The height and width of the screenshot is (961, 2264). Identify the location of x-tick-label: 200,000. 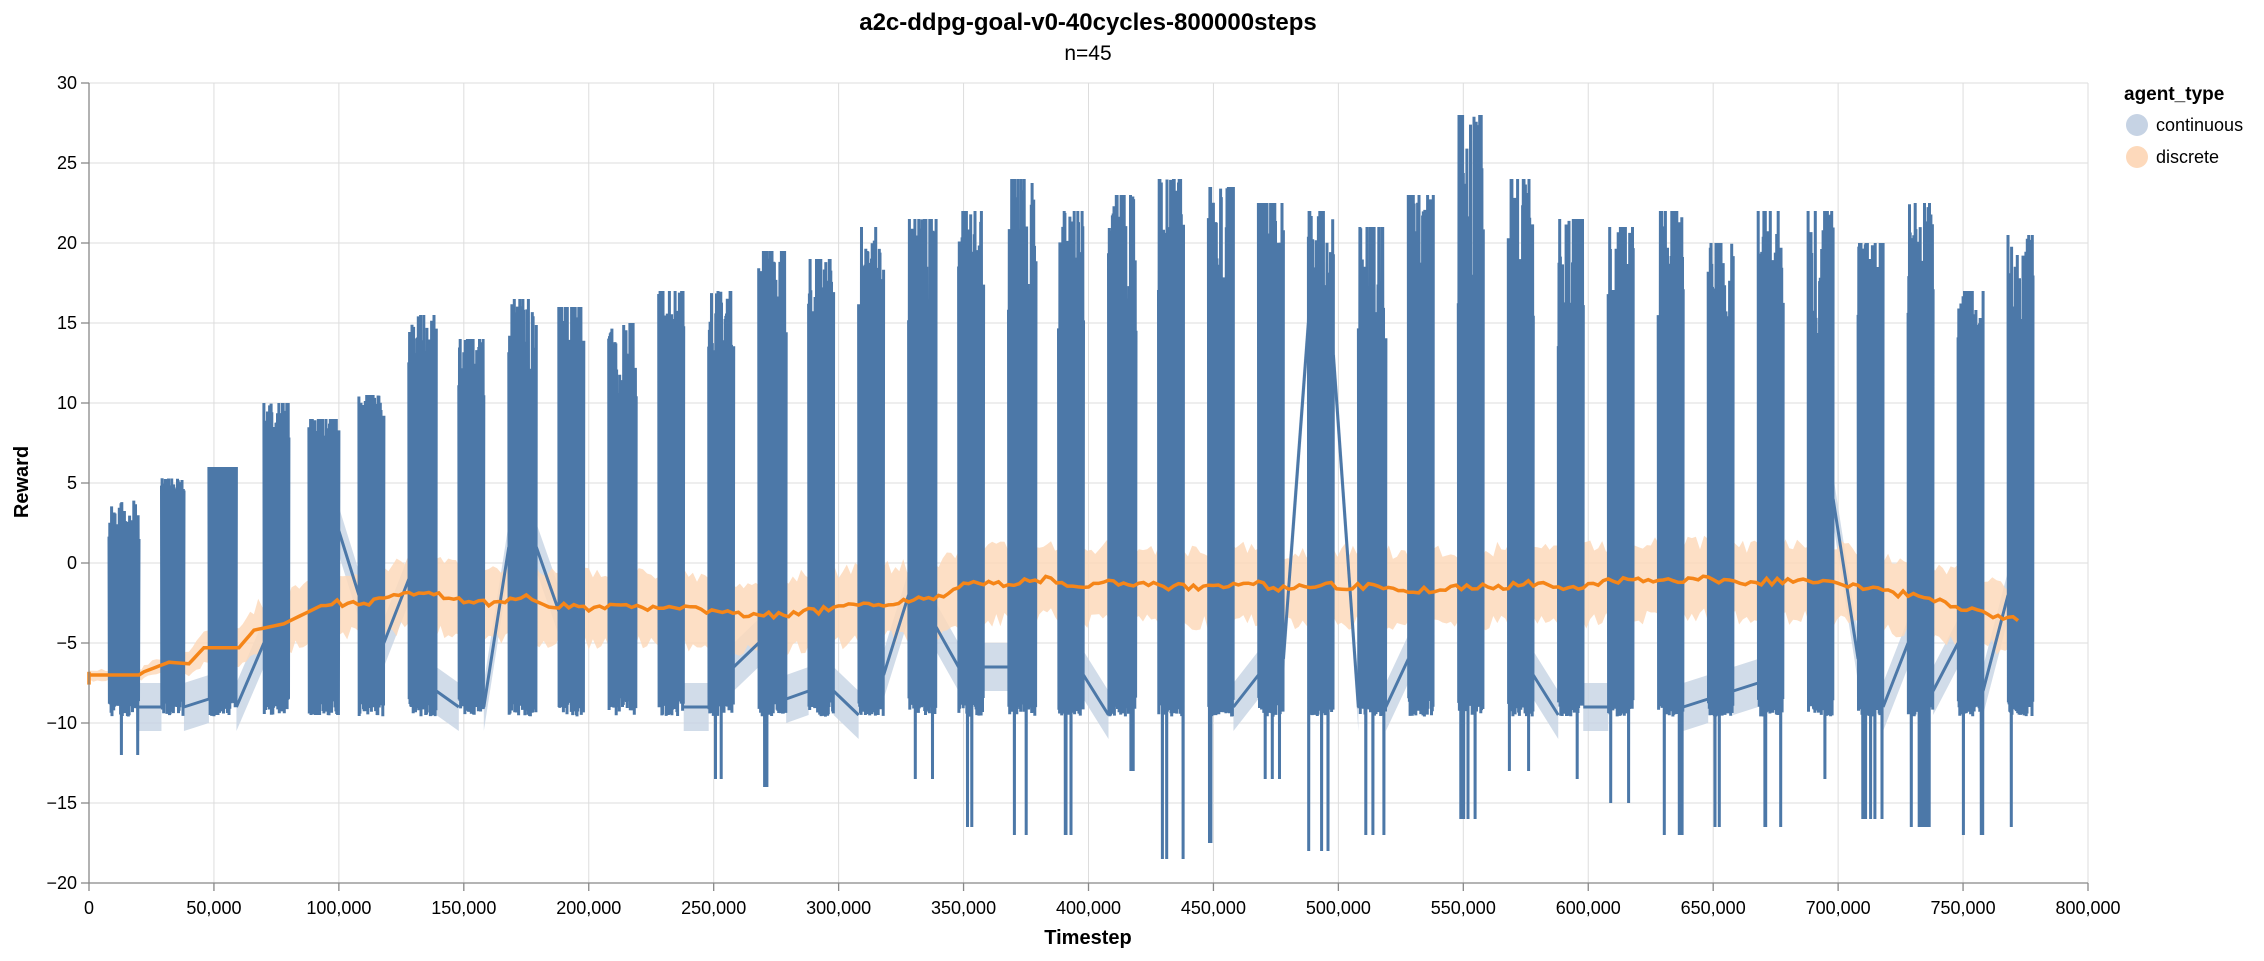
(588, 908).